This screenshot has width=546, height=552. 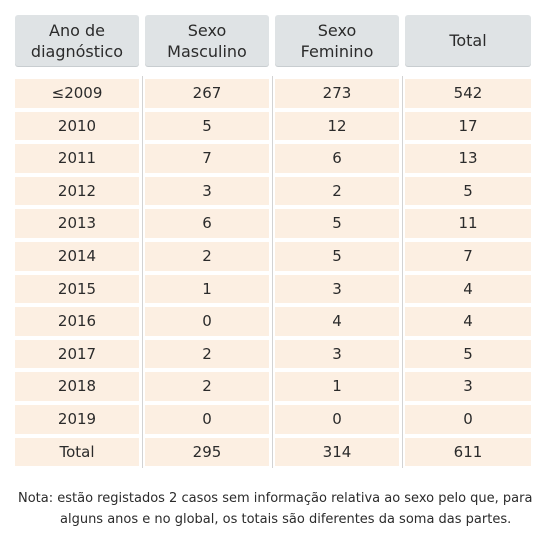 What do you see at coordinates (207, 158) in the screenshot?
I see `male-cell: 7` at bounding box center [207, 158].